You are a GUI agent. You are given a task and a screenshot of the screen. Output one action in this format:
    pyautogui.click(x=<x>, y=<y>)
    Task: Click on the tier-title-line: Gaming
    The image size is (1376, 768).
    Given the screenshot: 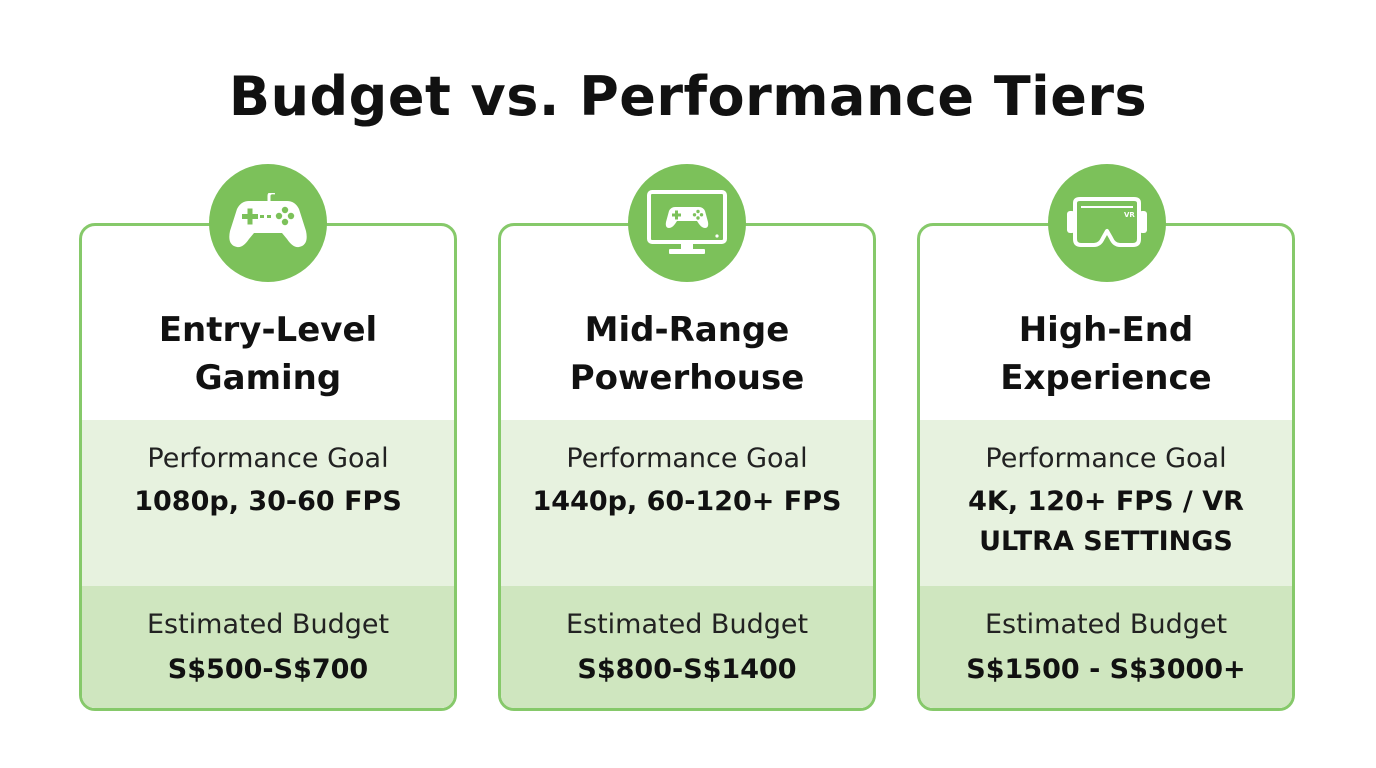 What is the action you would take?
    pyautogui.click(x=268, y=378)
    